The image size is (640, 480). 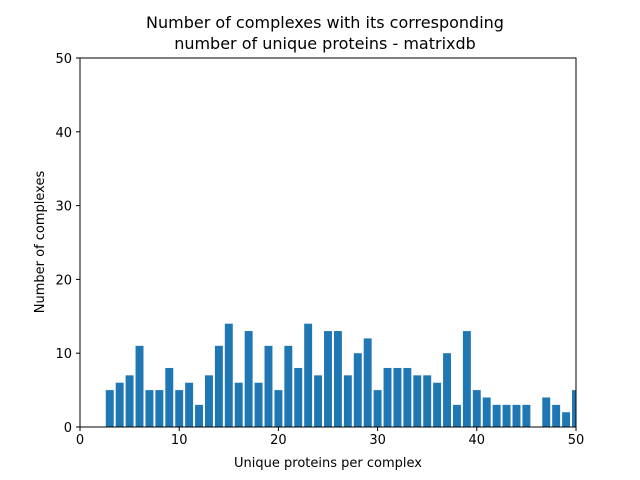 What do you see at coordinates (63, 354) in the screenshot?
I see `y-tick-label: 10` at bounding box center [63, 354].